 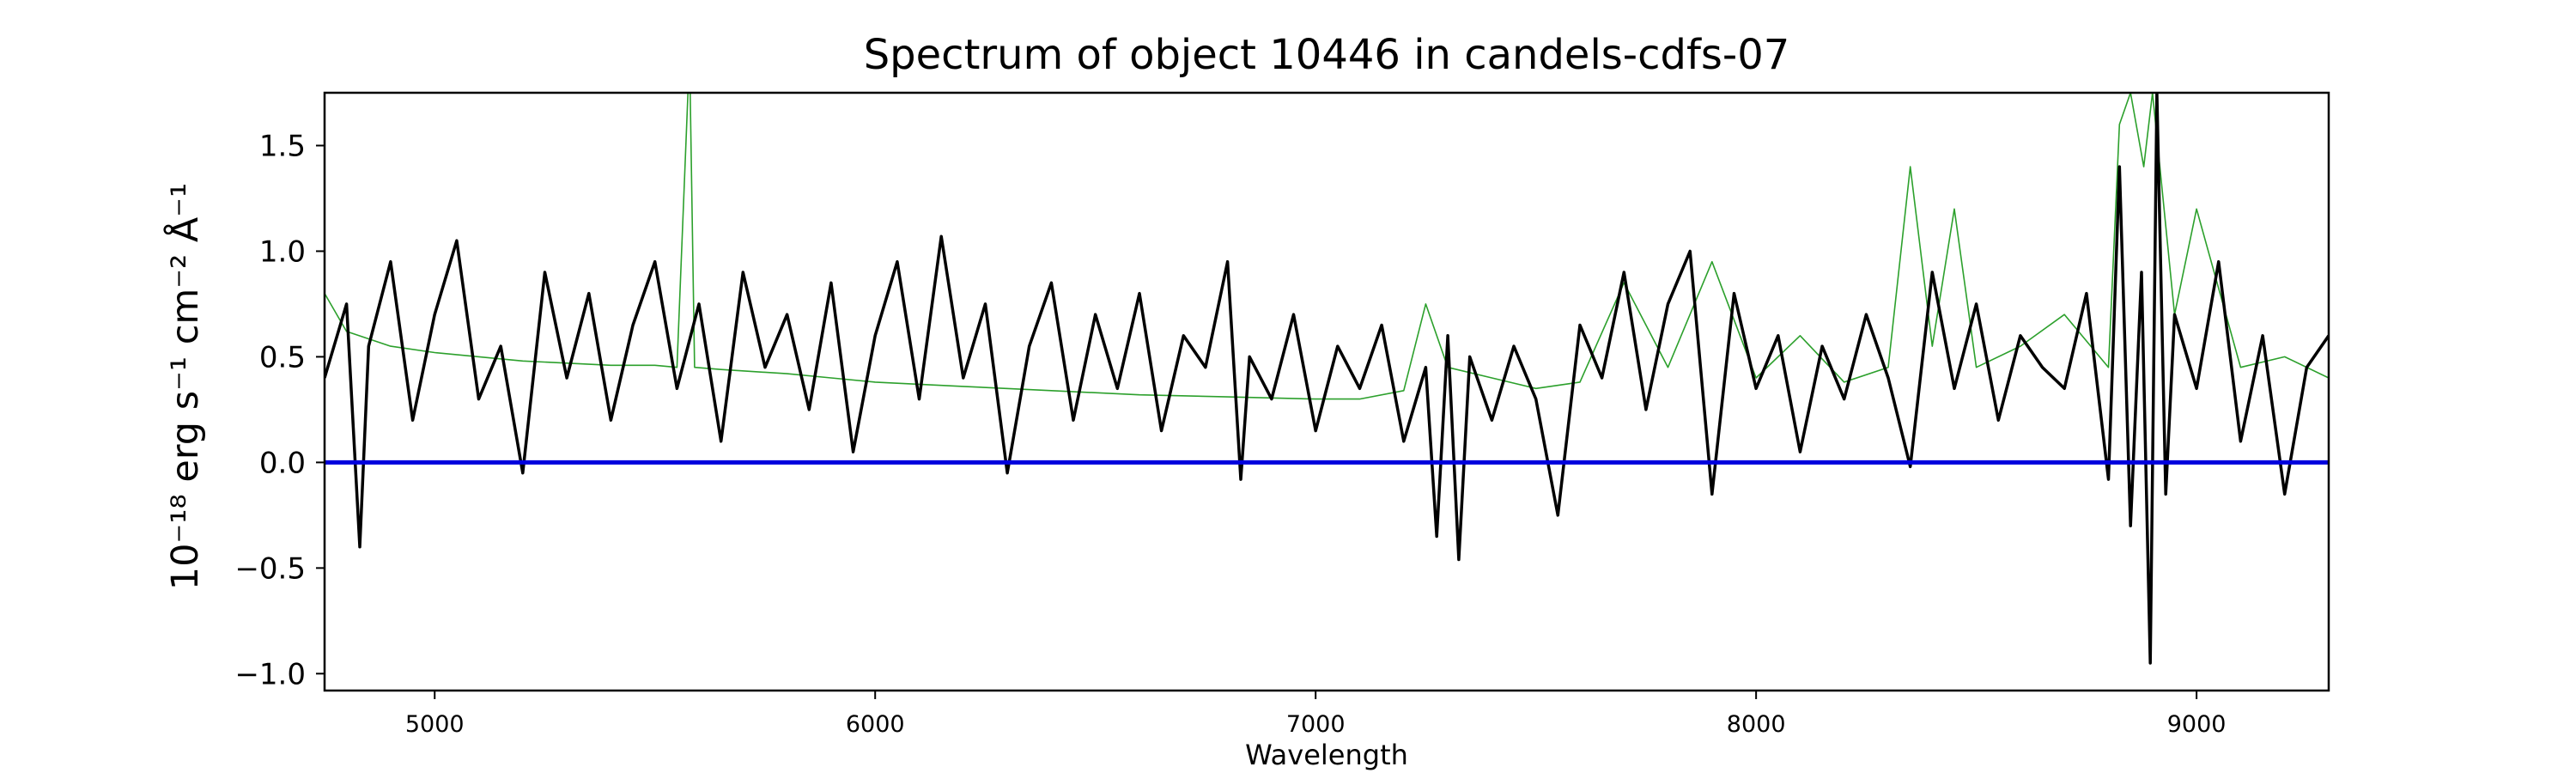 I want to click on y-tick-label: −1.0, so click(x=270, y=674).